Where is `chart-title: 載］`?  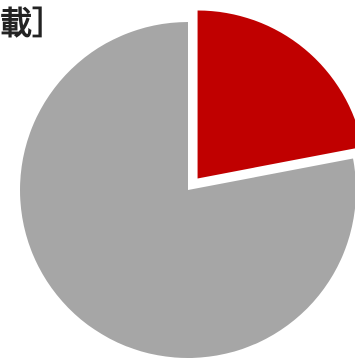
chart-title: 載］ is located at coordinates (32, 23).